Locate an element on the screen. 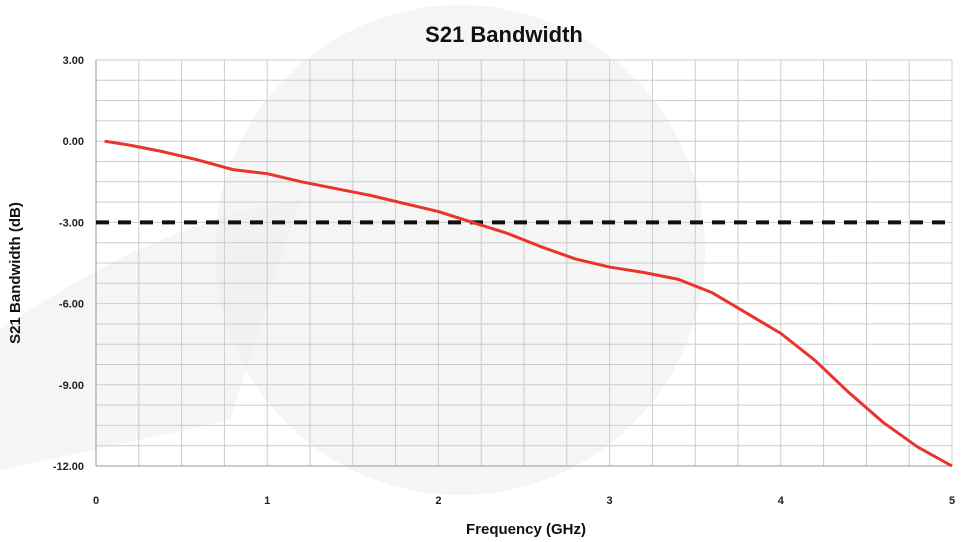 The height and width of the screenshot is (542, 964). x-tick-label: 2 is located at coordinates (438, 501).